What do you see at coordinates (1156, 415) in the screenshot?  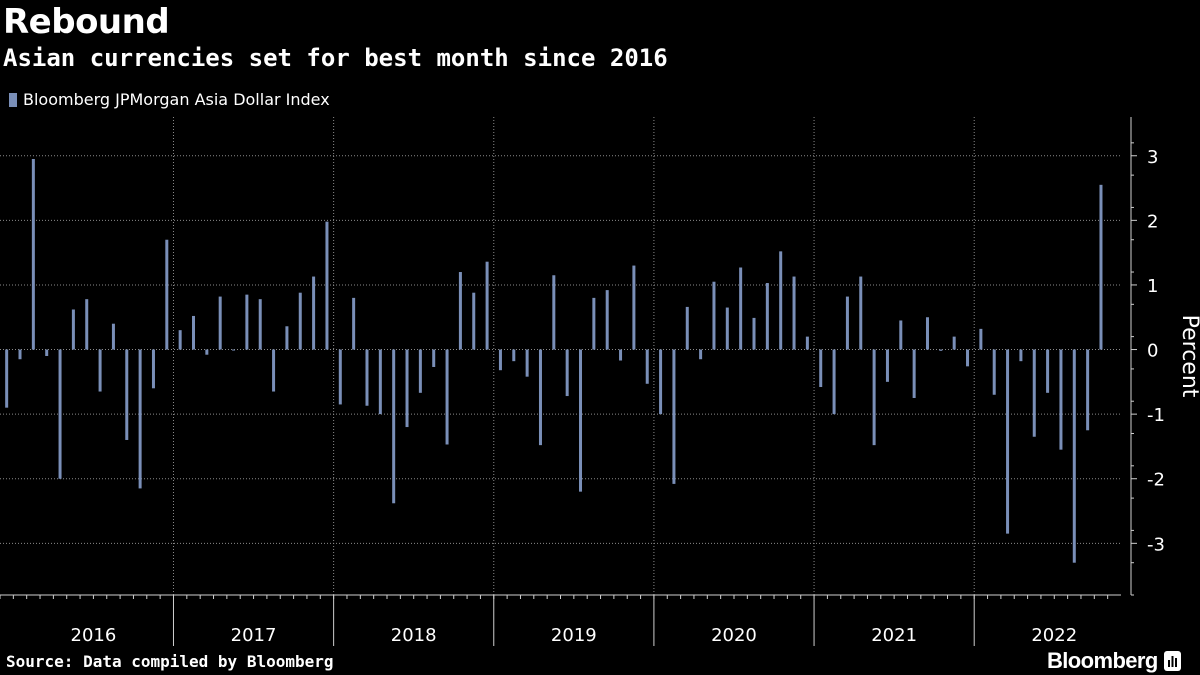 I see `y-tick-label: -1` at bounding box center [1156, 415].